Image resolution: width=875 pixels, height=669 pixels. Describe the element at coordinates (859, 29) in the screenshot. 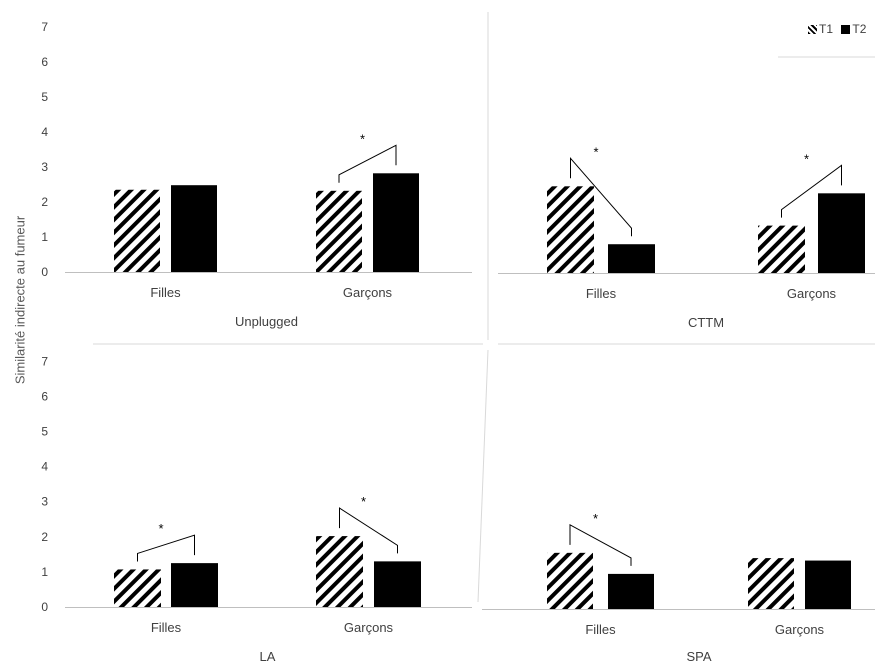

I see `legend-label-t2: T2` at that location.